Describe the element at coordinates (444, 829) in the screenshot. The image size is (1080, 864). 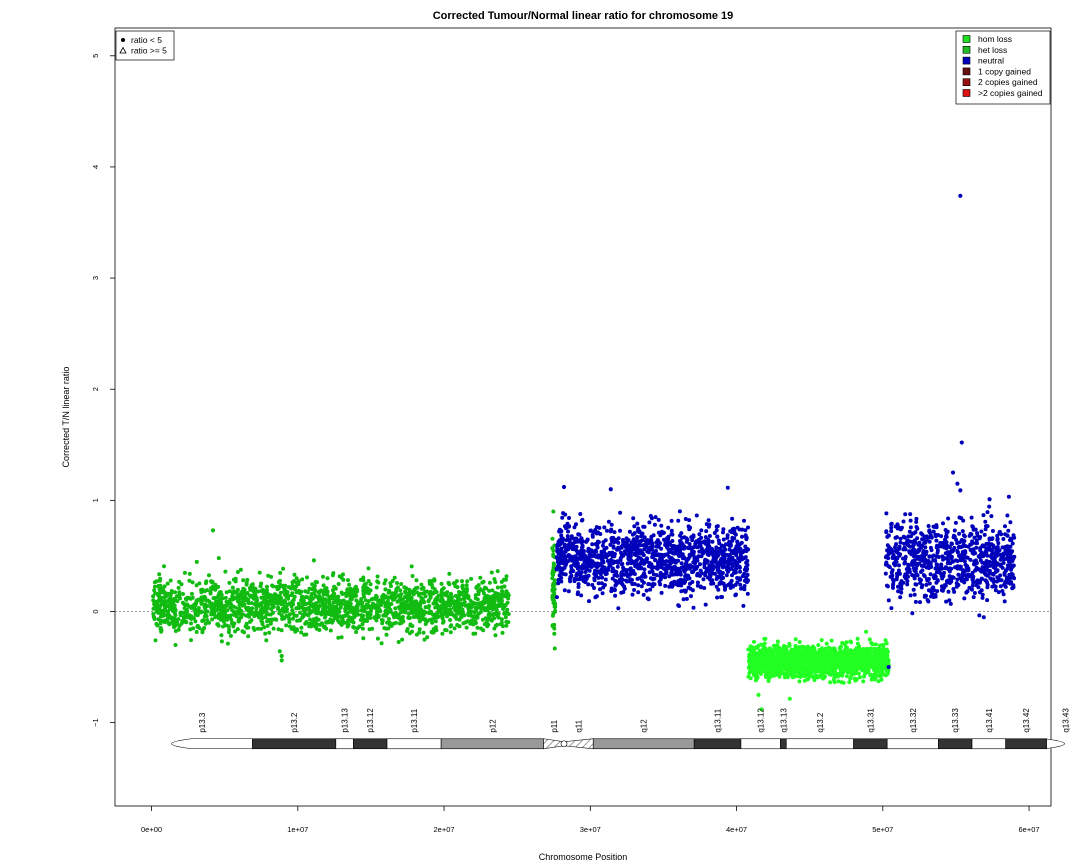
I see `x-tick-label-2: 2e+07` at that location.